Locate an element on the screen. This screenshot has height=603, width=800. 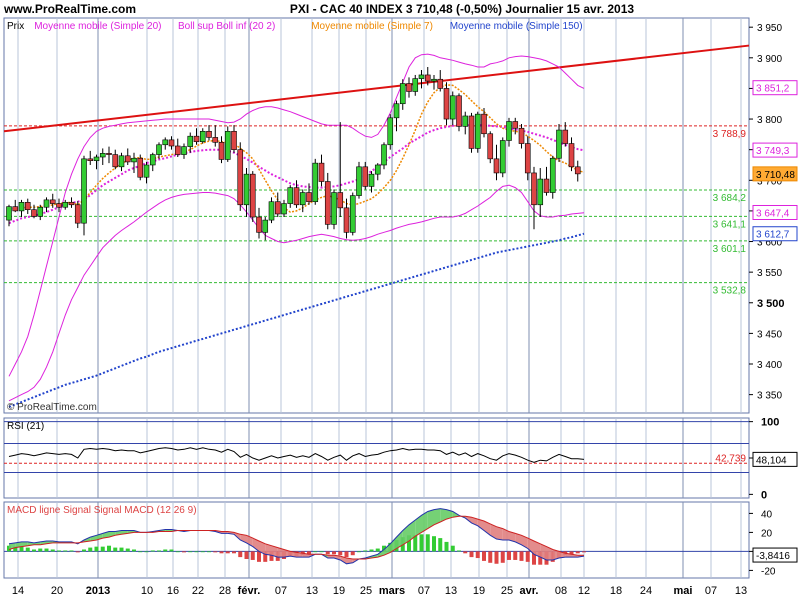
macd-panel is located at coordinates (376, 540).